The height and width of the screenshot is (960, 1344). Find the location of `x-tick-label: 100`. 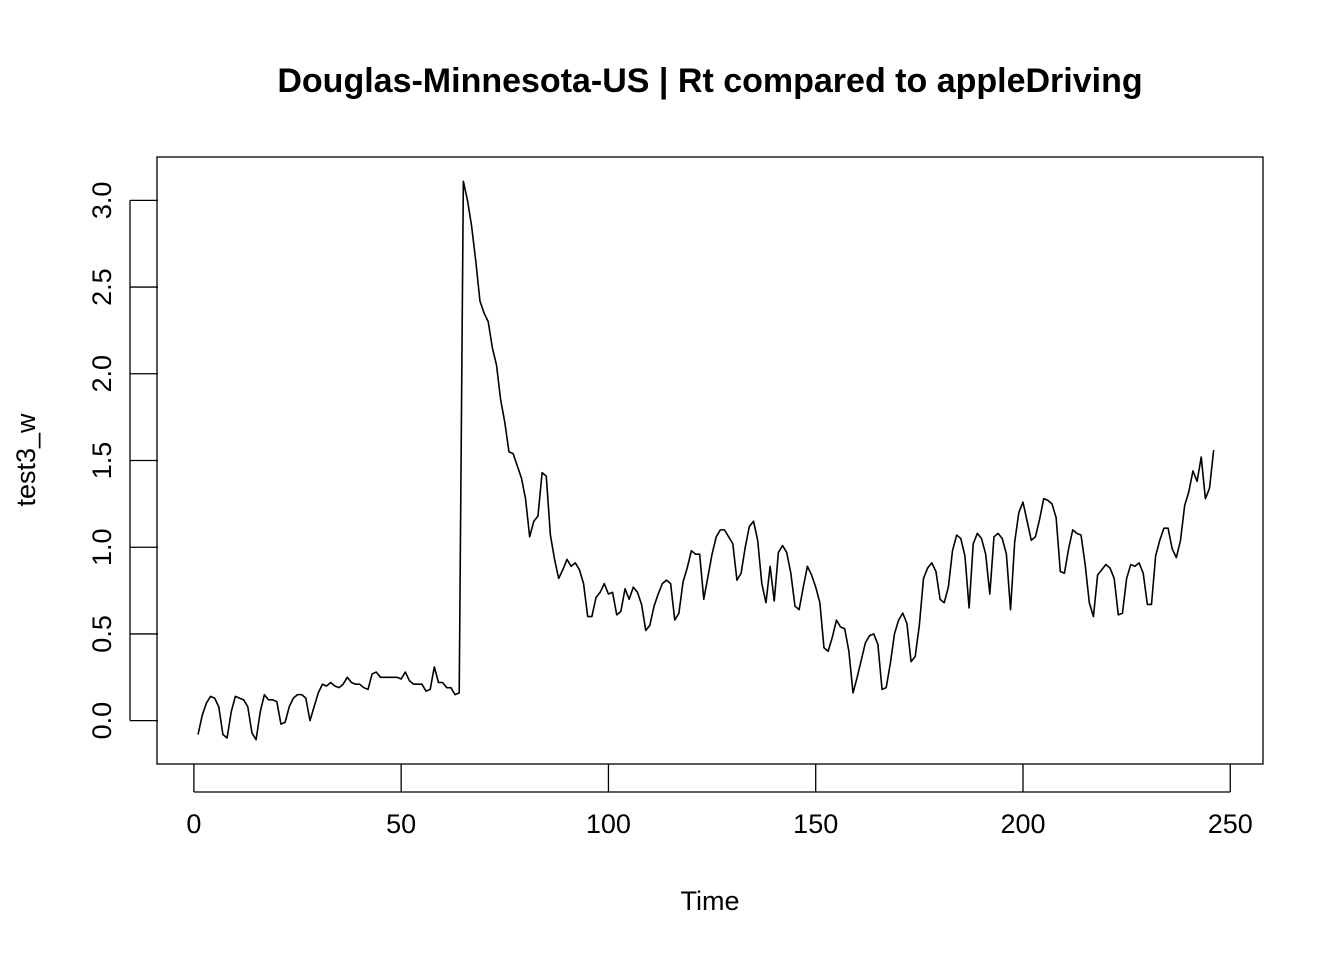

x-tick-label: 100 is located at coordinates (608, 824).